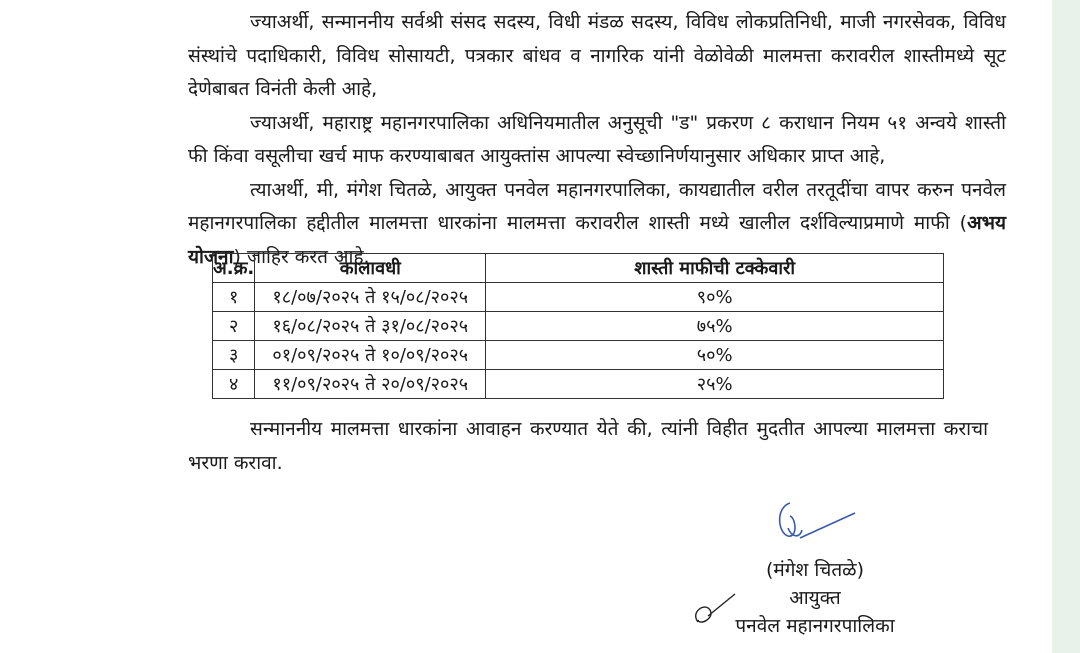 The width and height of the screenshot is (1080, 653). What do you see at coordinates (815, 626) in the screenshot?
I see `signatory-organization: पनवेल महानगरपालिका` at bounding box center [815, 626].